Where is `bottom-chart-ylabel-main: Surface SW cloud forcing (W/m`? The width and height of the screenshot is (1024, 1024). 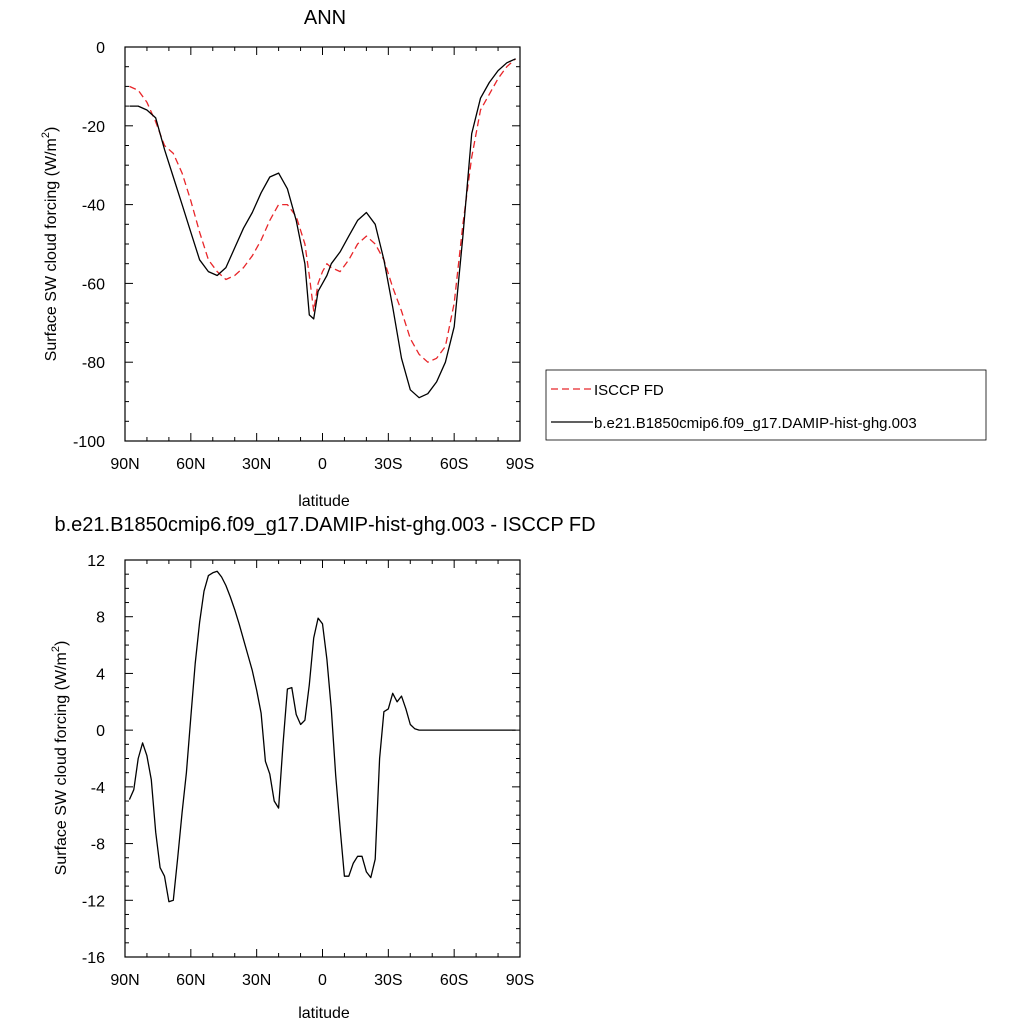 bottom-chart-ylabel-main: Surface SW cloud forcing (W/m is located at coordinates (61, 763).